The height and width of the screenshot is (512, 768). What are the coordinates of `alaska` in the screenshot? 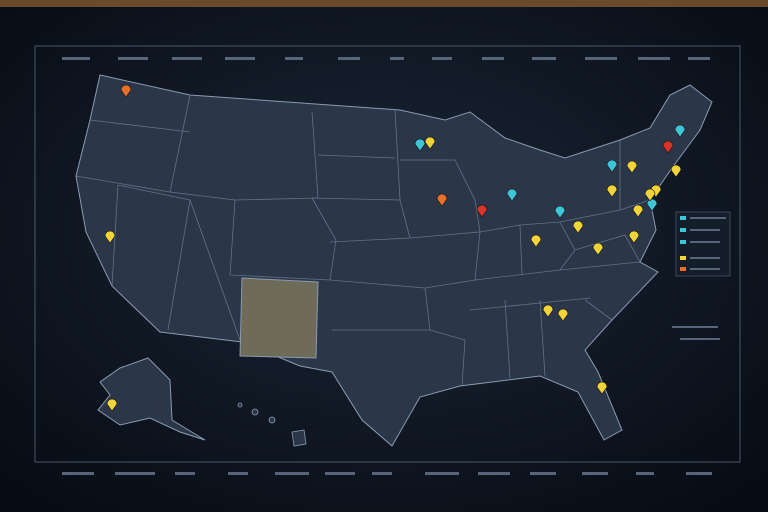 It's located at (151, 399).